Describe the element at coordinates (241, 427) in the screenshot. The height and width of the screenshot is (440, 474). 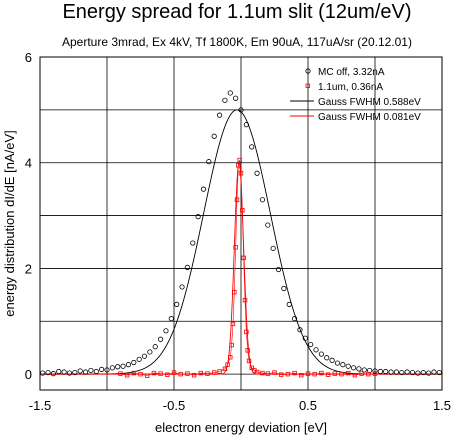
I see `x-axis-label: electron energy deviation [eV]` at that location.